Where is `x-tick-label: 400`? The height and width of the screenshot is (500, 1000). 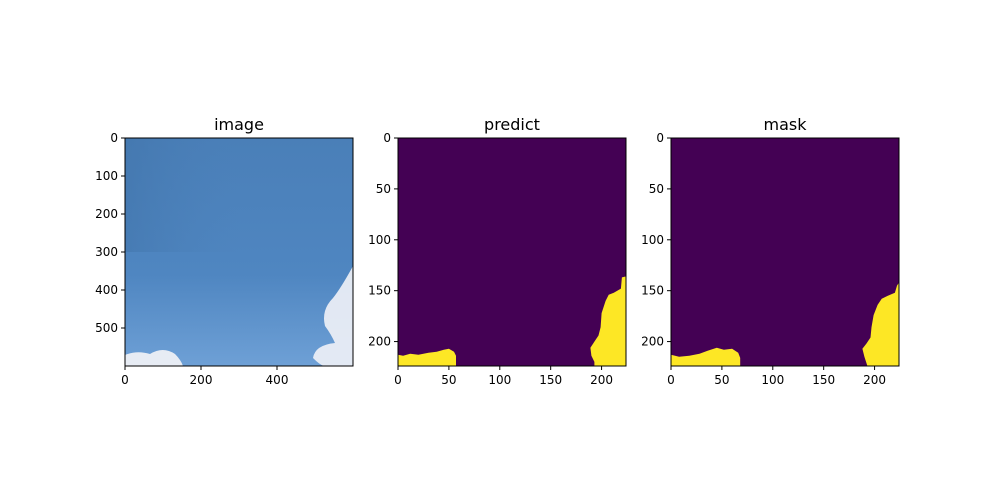 x-tick-label: 400 is located at coordinates (277, 380).